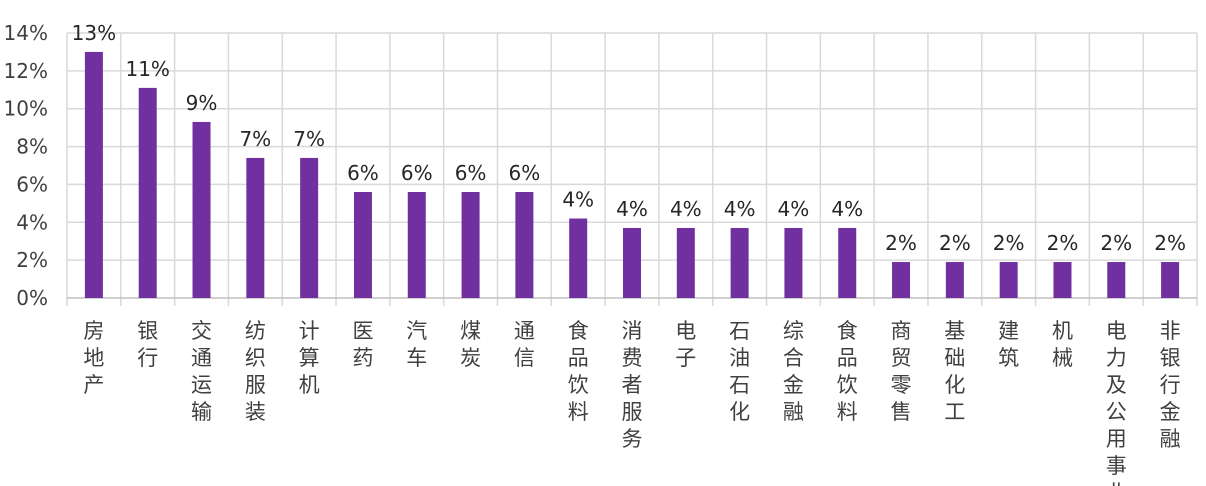 This screenshot has width=1206, height=486. What do you see at coordinates (26, 109) in the screenshot?
I see `y-tick-label: 10%` at bounding box center [26, 109].